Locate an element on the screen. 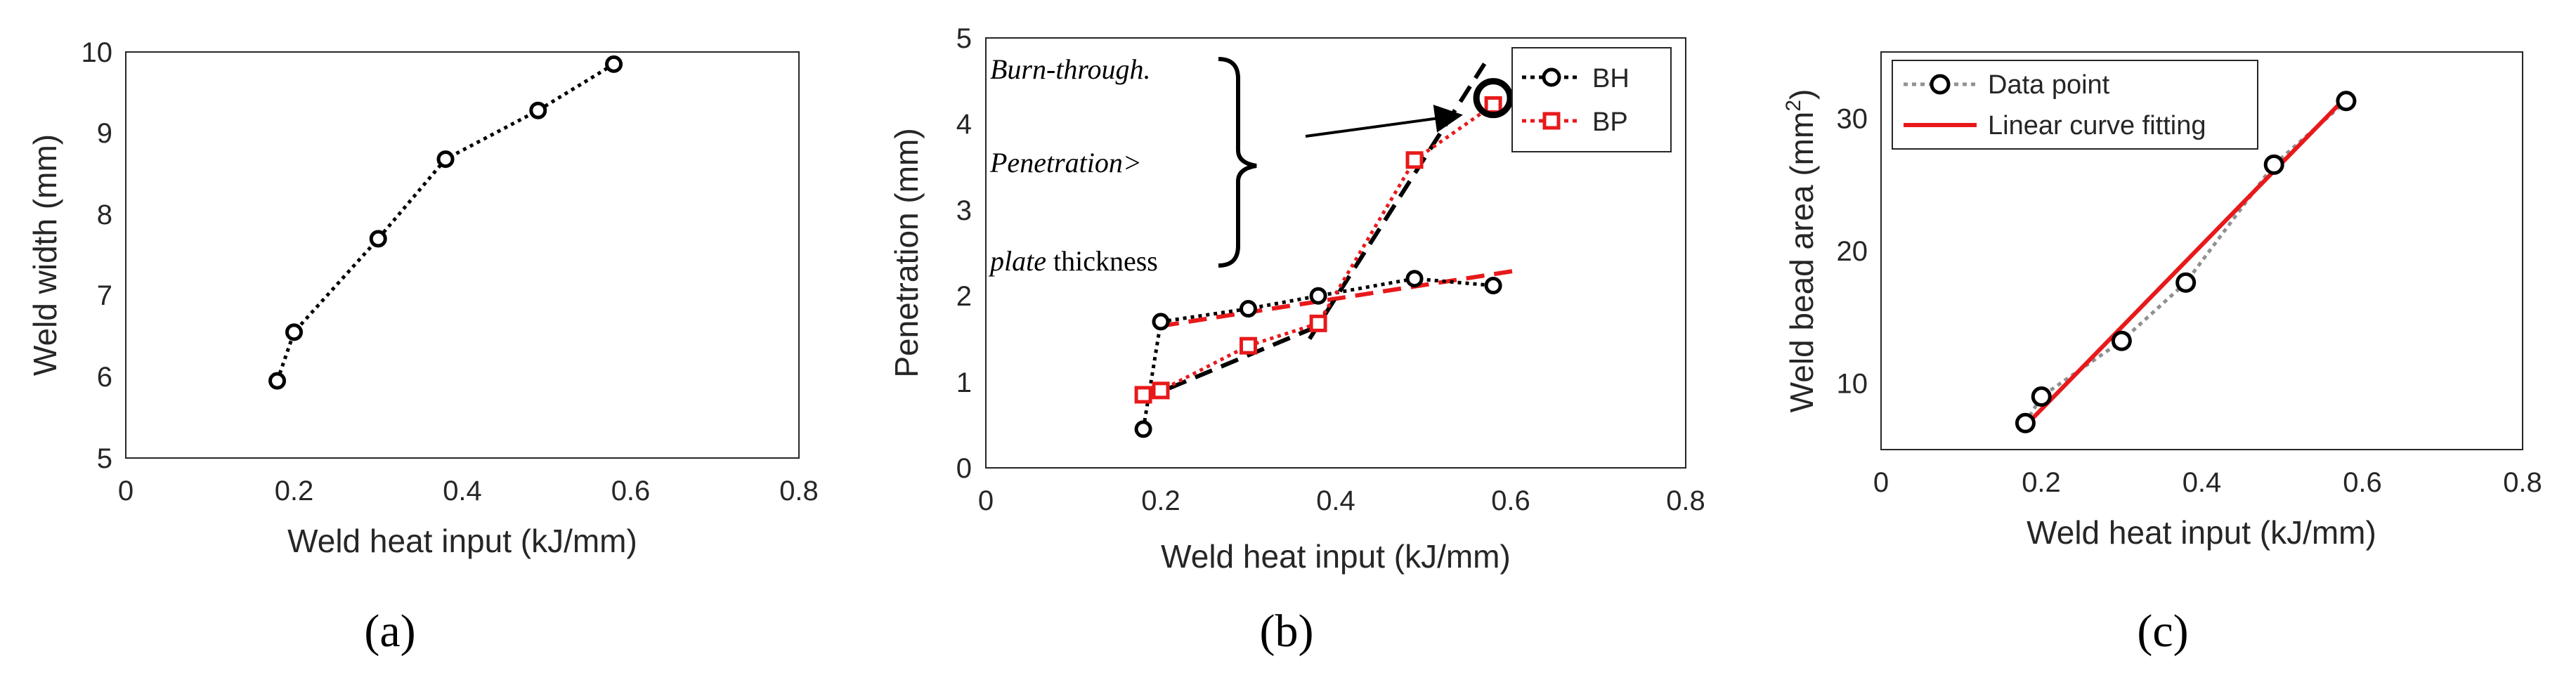  panel-c-xtick: 0.2 is located at coordinates (2041, 482).